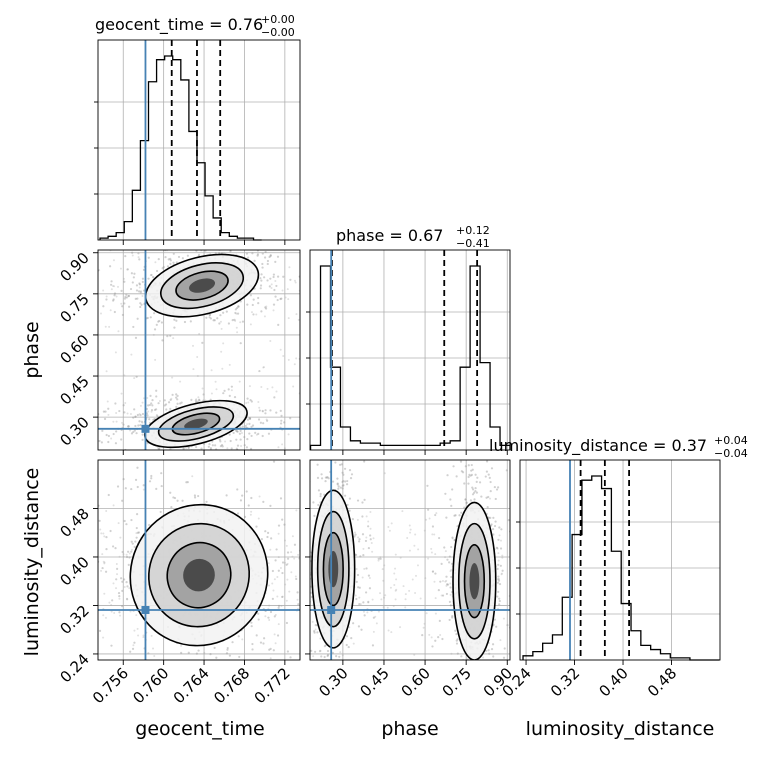 This screenshot has height=764, width=760. I want to click on xtick-label-geocent_time: 0.772, so click(272, 685).